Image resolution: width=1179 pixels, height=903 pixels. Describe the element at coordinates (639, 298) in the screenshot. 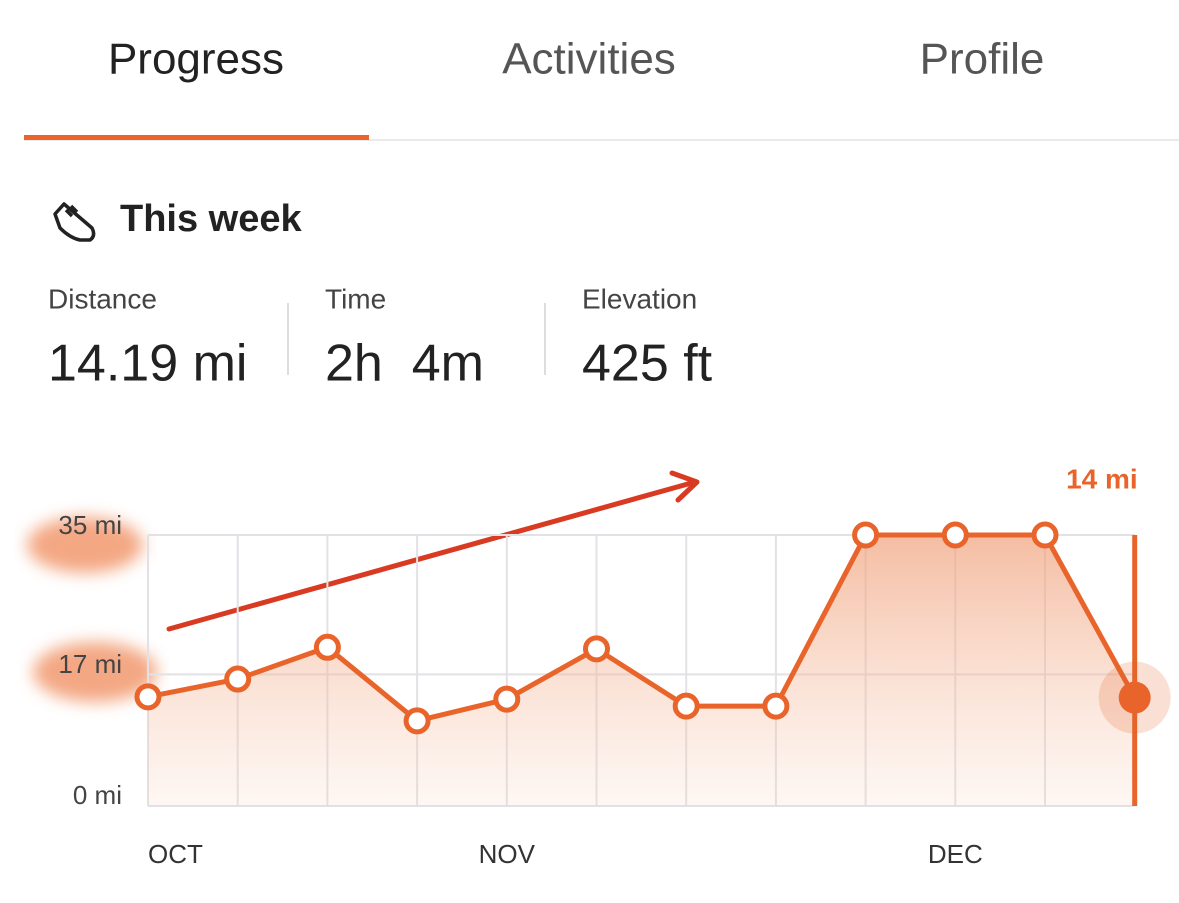

I see `stat-label: Elevation` at that location.